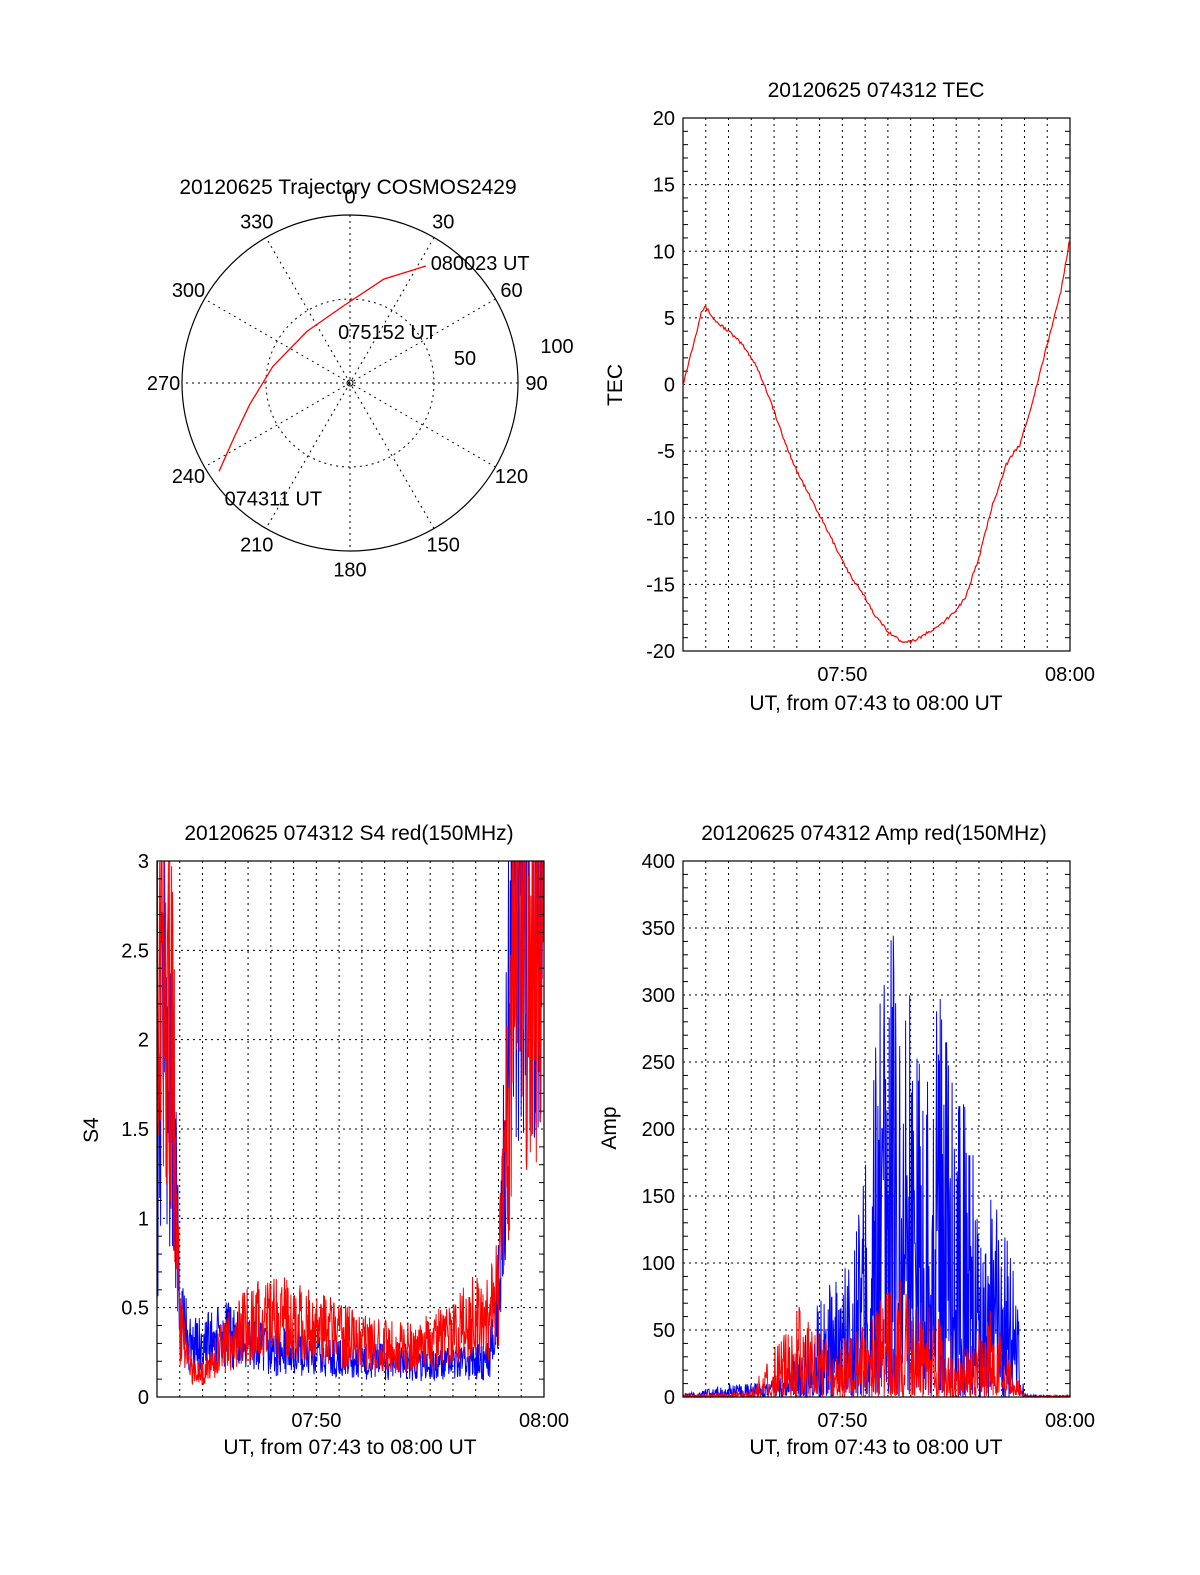 The width and height of the screenshot is (1200, 1575). I want to click on polar-angle-label-120: 120, so click(511, 477).